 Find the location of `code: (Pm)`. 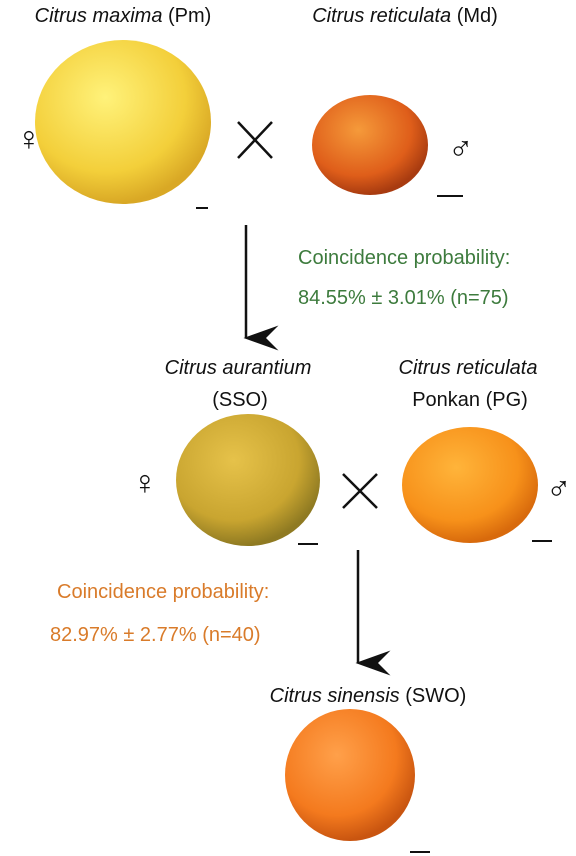

code: (Pm) is located at coordinates (189, 16).